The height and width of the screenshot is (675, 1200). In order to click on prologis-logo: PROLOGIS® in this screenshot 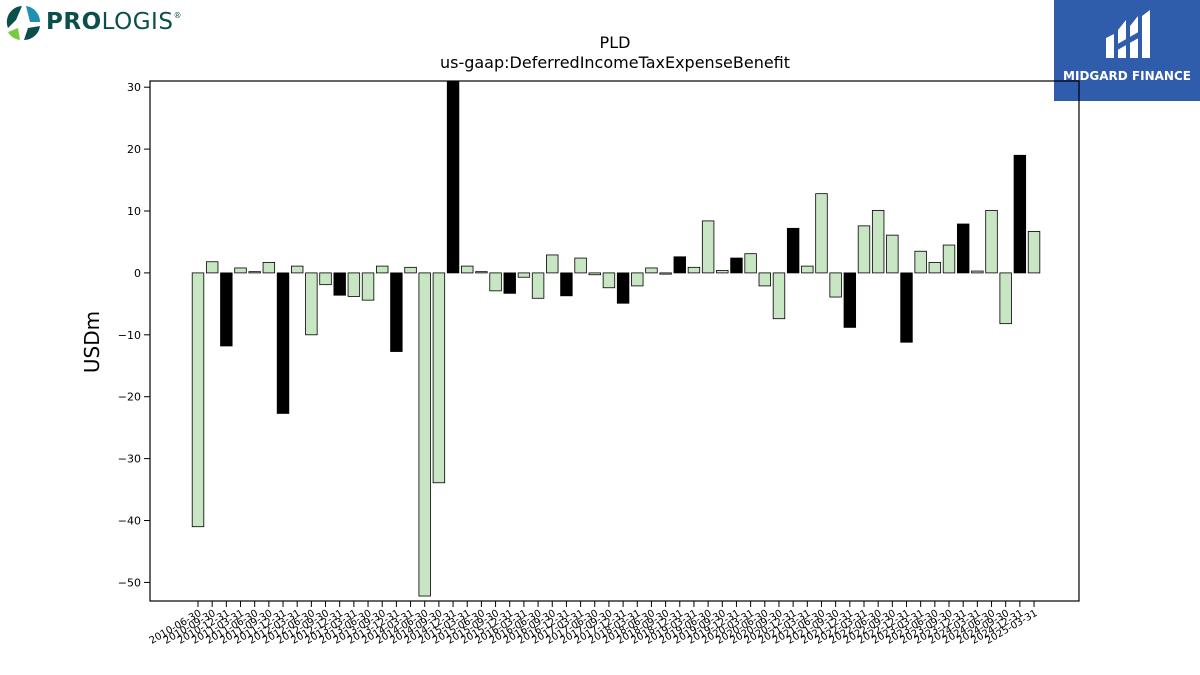, I will do `click(100, 23)`.